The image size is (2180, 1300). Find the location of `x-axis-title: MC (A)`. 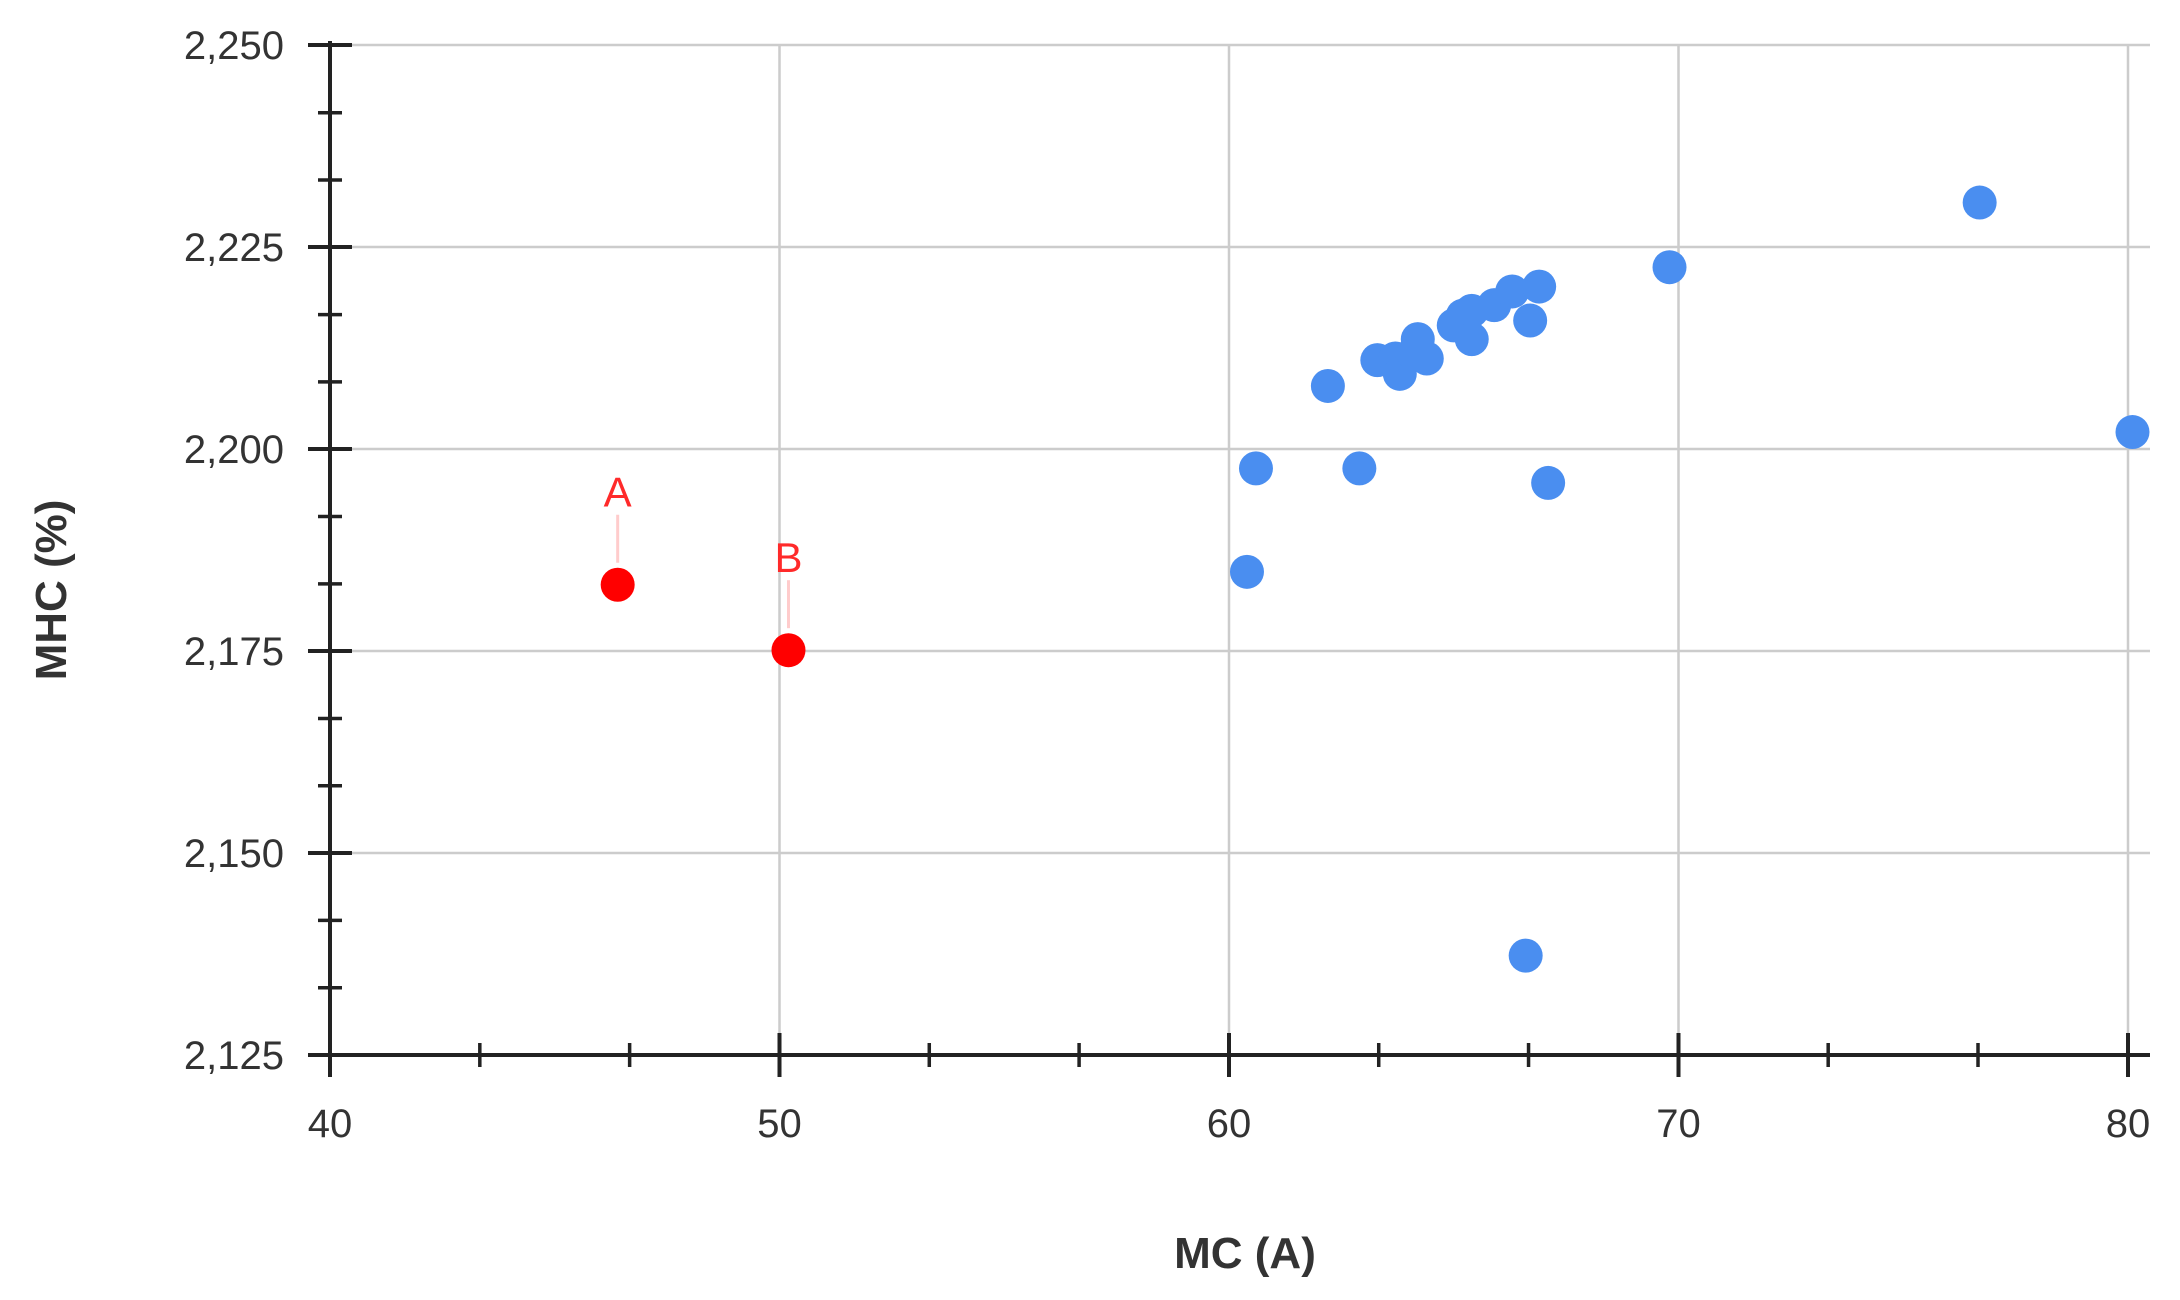

x-axis-title: MC (A) is located at coordinates (1245, 1253).